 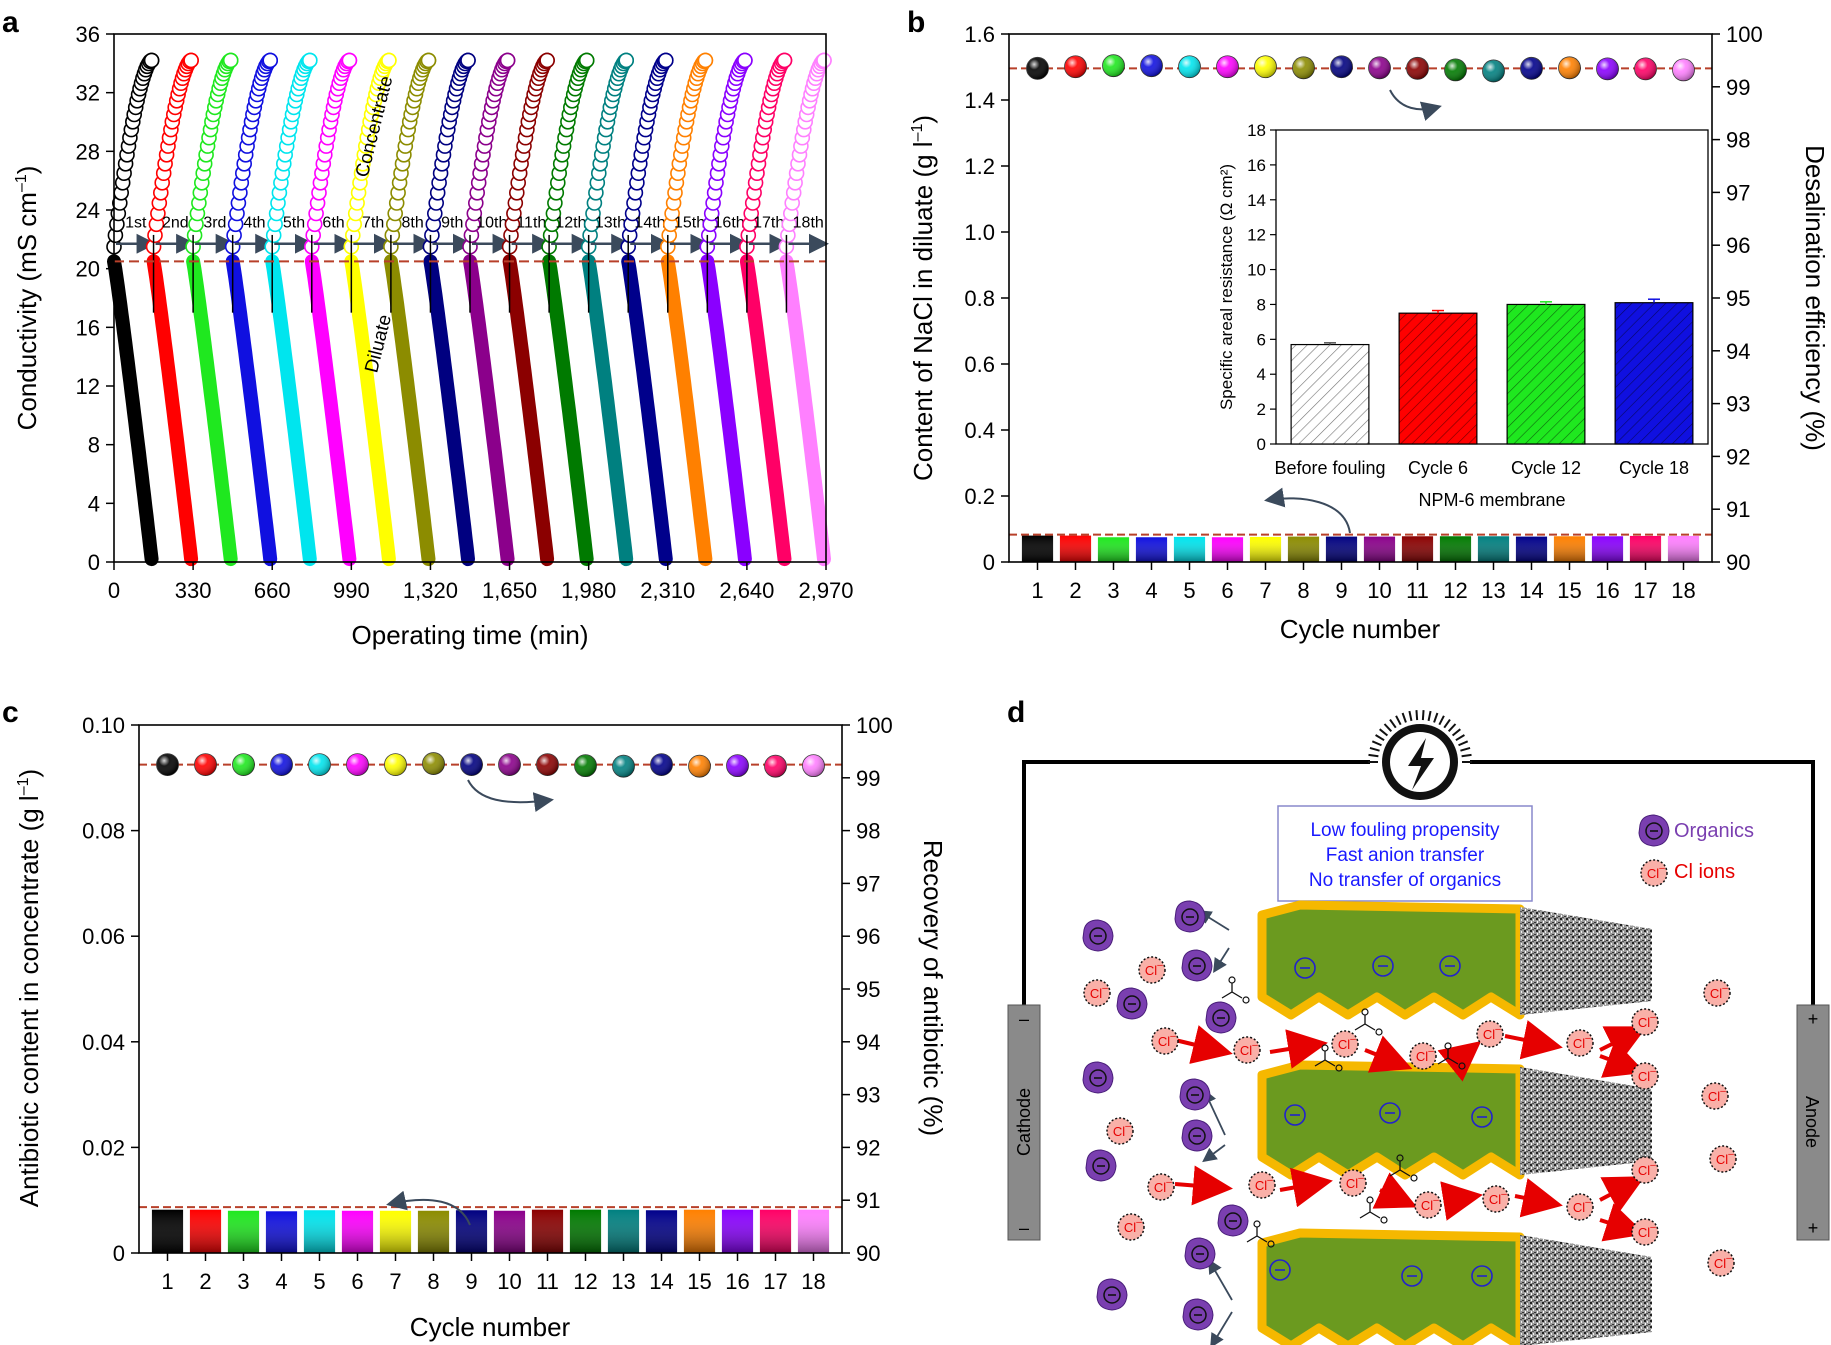 What do you see at coordinates (1261, 409) in the screenshot?
I see `inset-y-tick-label: 2` at bounding box center [1261, 409].